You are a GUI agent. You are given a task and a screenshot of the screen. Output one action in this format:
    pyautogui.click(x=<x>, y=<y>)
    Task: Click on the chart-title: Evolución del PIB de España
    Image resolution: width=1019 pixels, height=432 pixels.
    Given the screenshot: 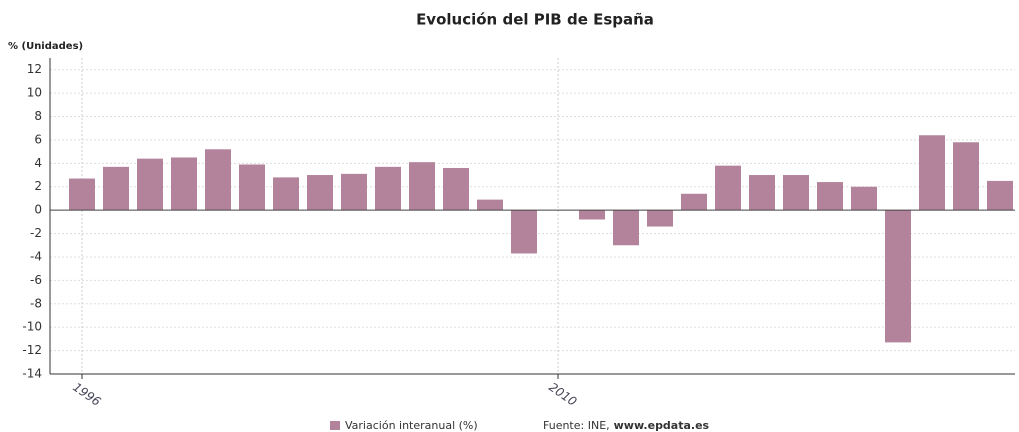 What is the action you would take?
    pyautogui.click(x=535, y=20)
    